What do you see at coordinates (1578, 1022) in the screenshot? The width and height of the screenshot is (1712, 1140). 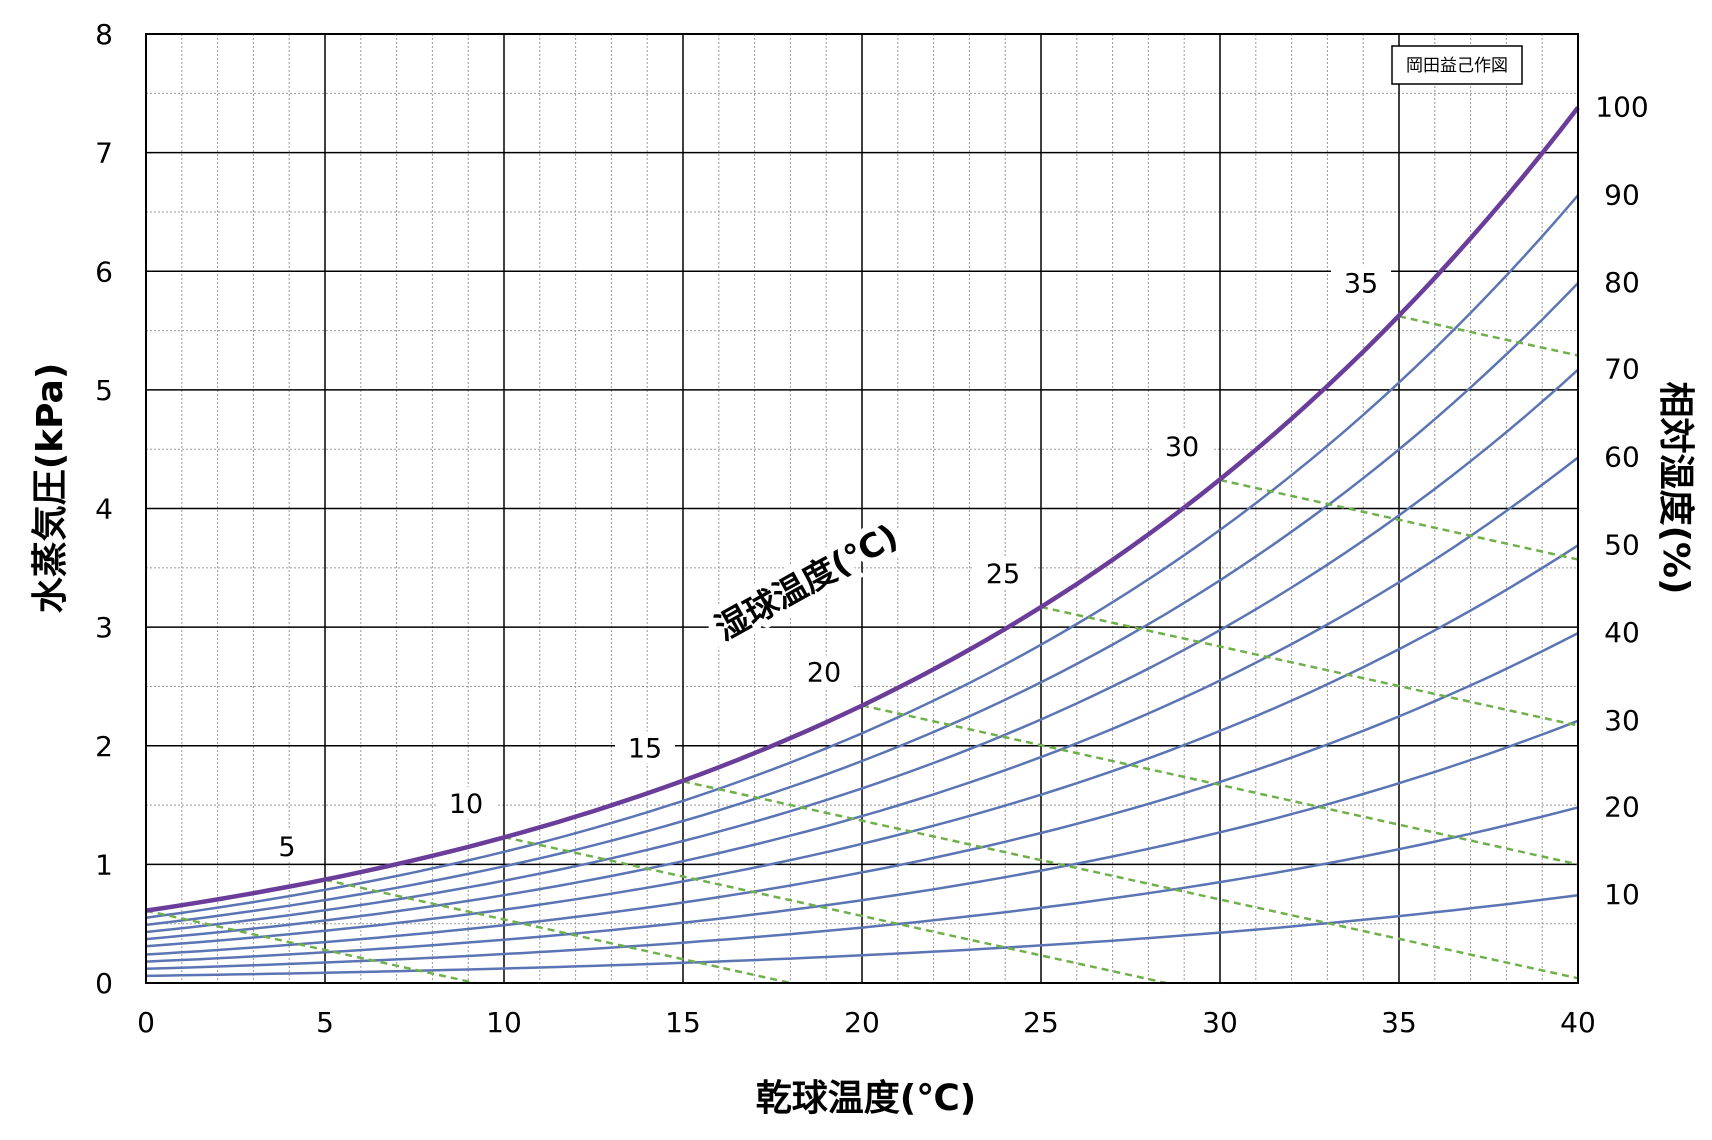 I see `x-tick-label: 40` at bounding box center [1578, 1022].